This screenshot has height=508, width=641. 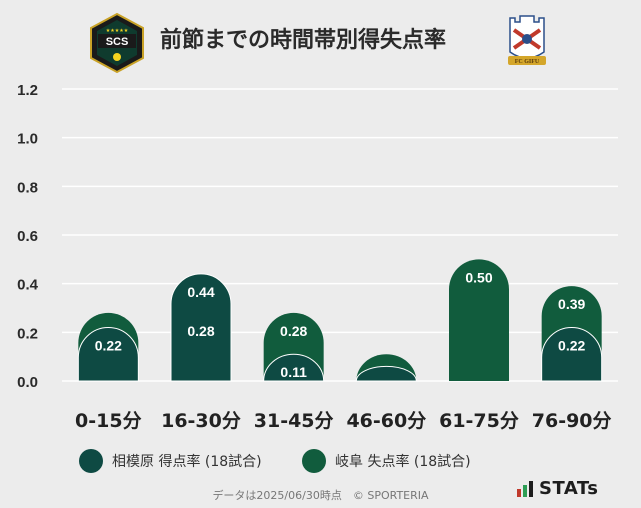 I want to click on y-tick-label-0: 0.0, so click(x=27, y=382).